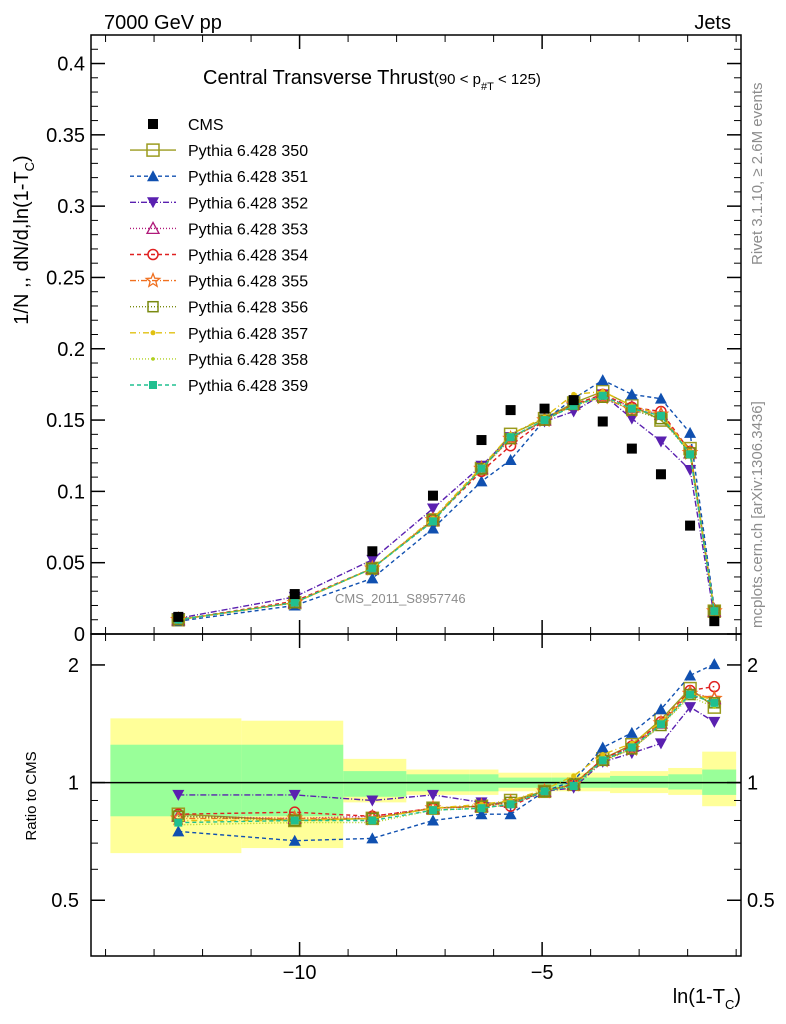  I want to click on ratio-point-pythia-6-428-351-0-shape, so click(178, 831).